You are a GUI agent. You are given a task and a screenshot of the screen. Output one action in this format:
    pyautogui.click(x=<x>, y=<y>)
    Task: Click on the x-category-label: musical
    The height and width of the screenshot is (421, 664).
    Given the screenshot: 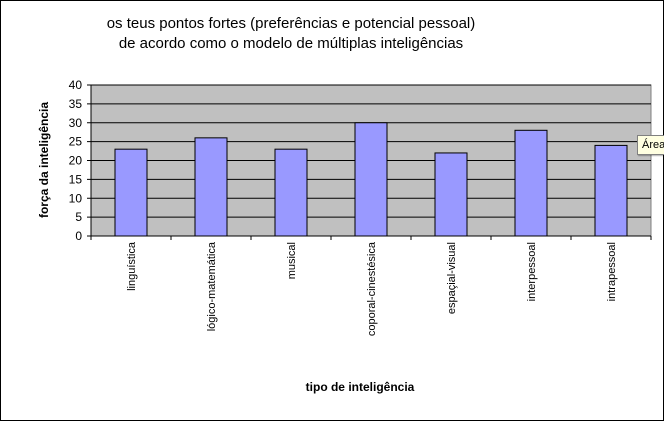 What is the action you would take?
    pyautogui.click(x=292, y=260)
    